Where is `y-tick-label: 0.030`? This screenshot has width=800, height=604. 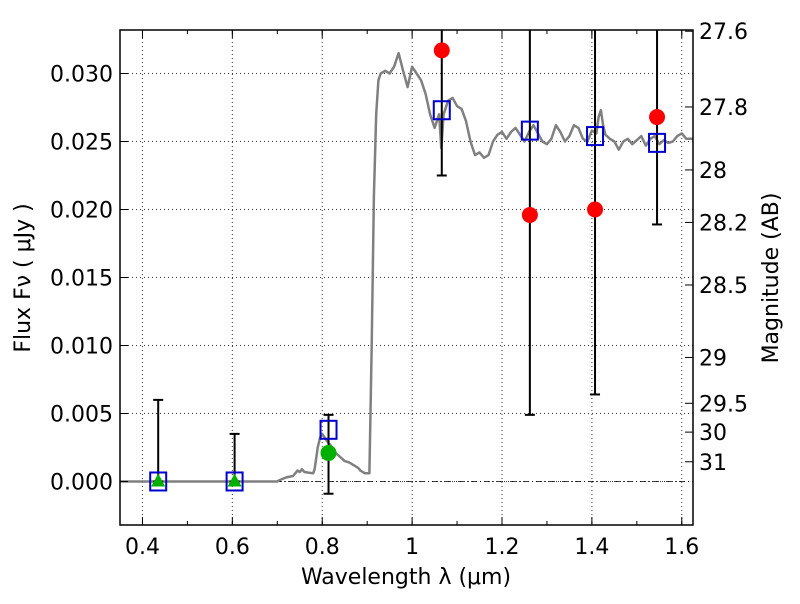 y-tick-label: 0.030 is located at coordinates (81, 75).